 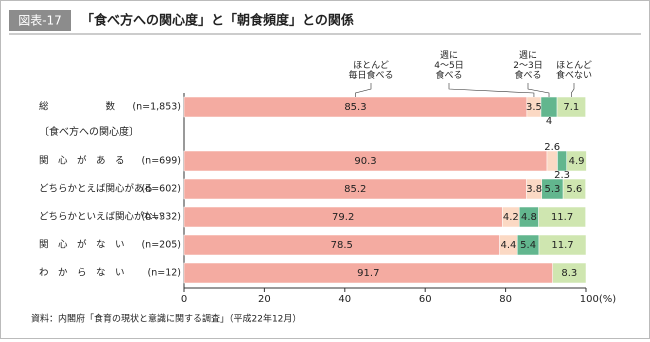 What do you see at coordinates (574, 71) in the screenshot?
I see `legend-label: ほとんど 食べない` at bounding box center [574, 71].